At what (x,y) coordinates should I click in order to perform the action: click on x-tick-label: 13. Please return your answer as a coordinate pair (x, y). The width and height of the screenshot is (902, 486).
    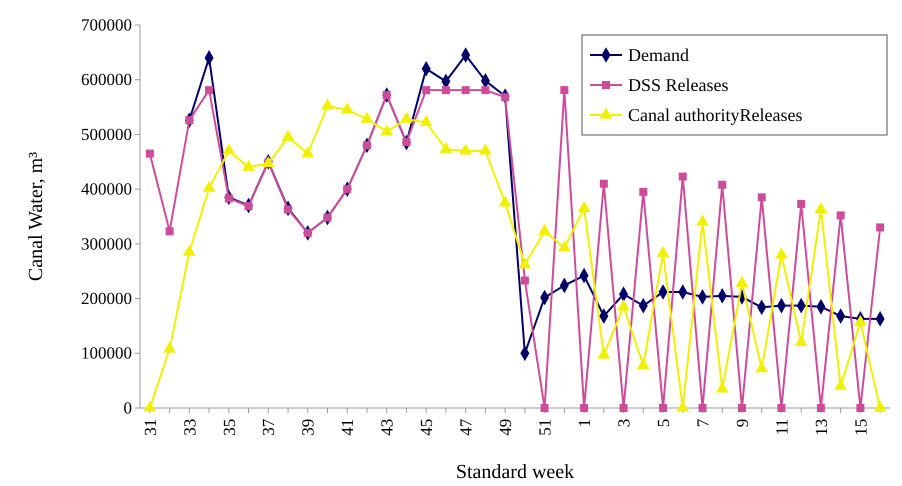
    Looking at the image, I should click on (821, 427).